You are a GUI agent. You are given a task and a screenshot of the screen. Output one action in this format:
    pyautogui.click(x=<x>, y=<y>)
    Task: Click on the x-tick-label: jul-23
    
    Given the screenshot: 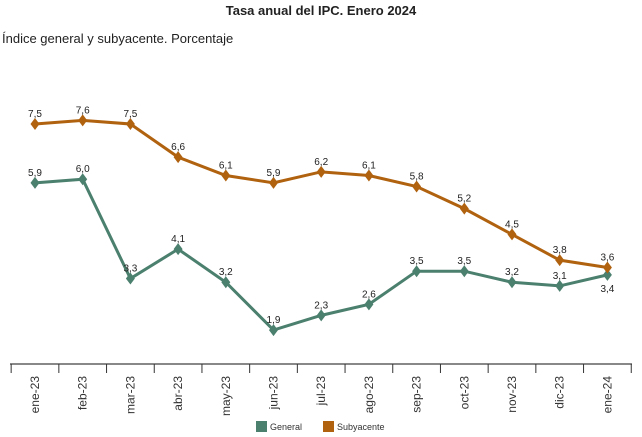 What is the action you would take?
    pyautogui.click(x=321, y=391)
    